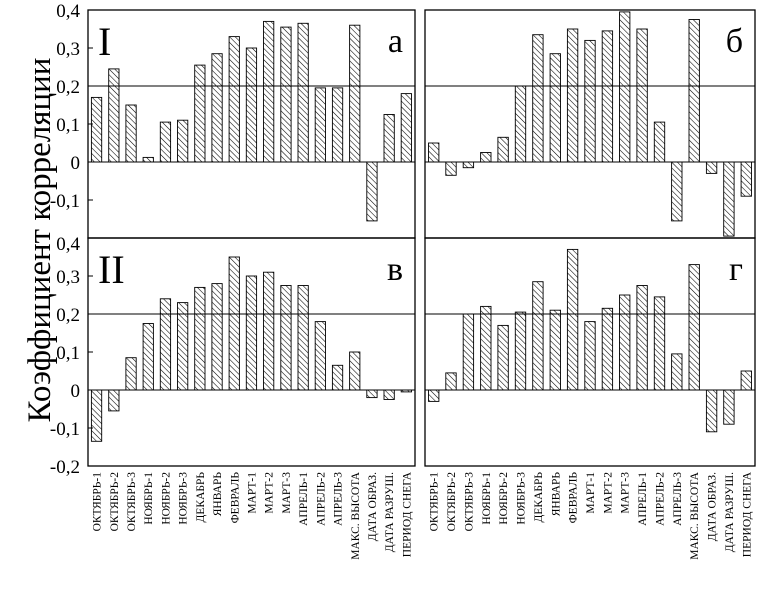 The image size is (770, 591). What do you see at coordinates (201, 497) in the screenshot?
I see `category-label: ДЕКАБРЬ` at bounding box center [201, 497].